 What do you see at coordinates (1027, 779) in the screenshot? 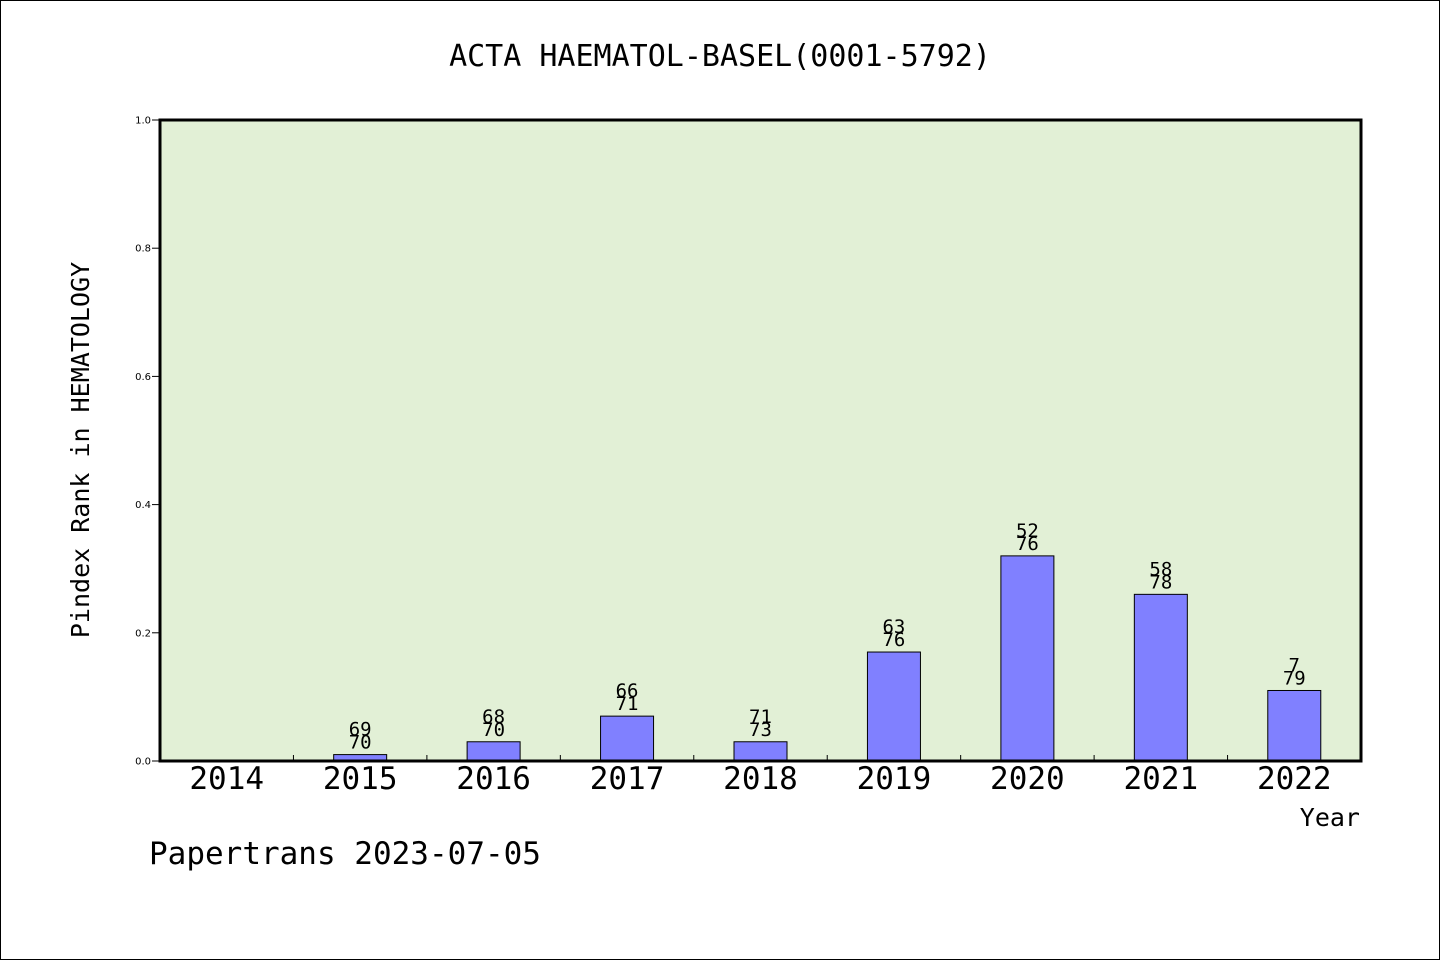
I see `x-tick-label-2020: 2020` at bounding box center [1027, 779].